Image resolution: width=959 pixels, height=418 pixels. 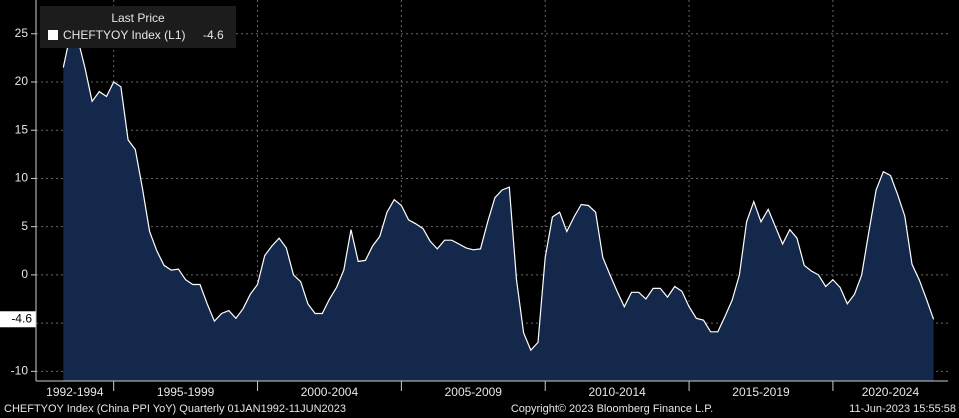 I want to click on footer-right: 11-Jun-2023 15:55:58, so click(x=902, y=409).